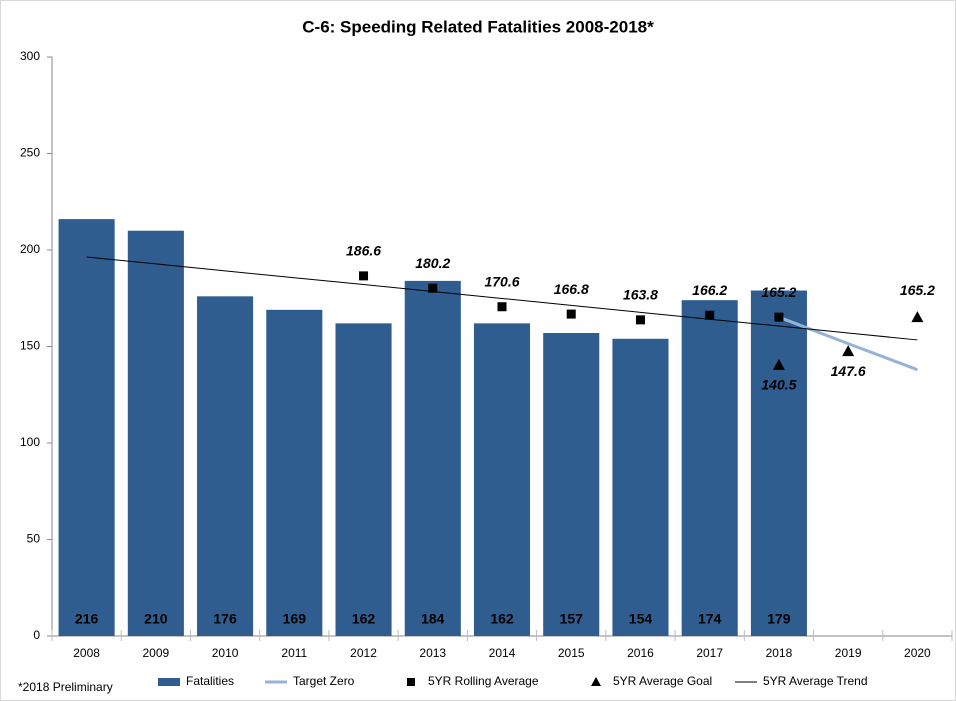  What do you see at coordinates (571, 653) in the screenshot?
I see `x-tick-label: 2015` at bounding box center [571, 653].